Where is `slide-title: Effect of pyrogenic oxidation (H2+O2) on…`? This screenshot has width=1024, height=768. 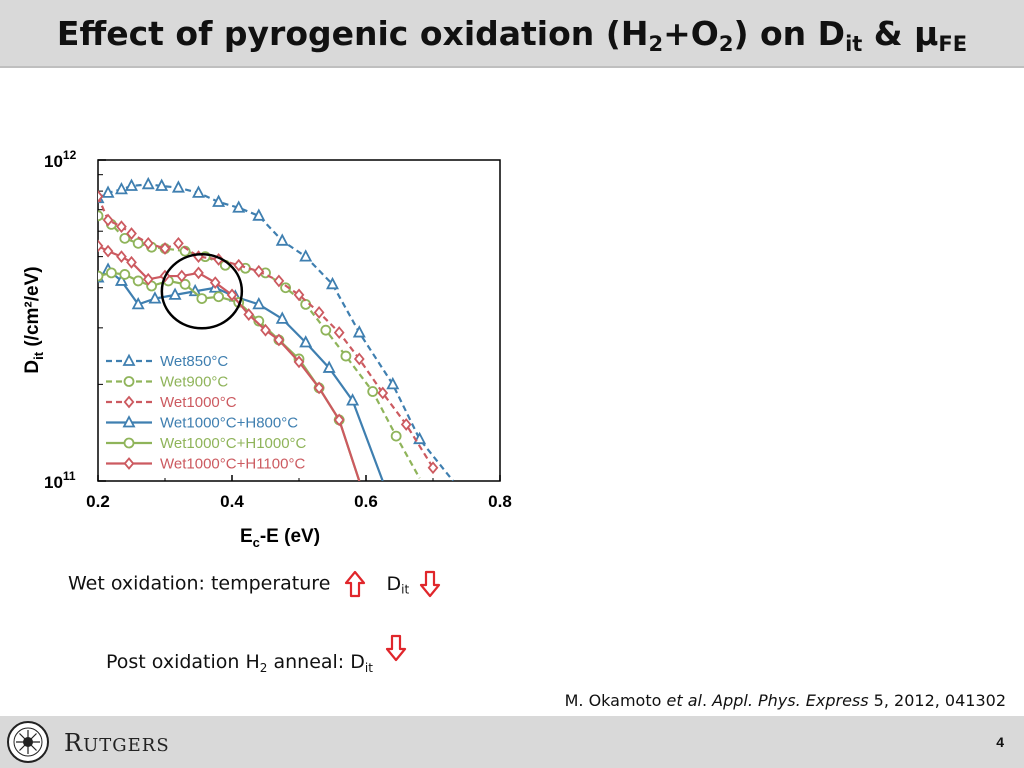
slide-title: Effect of pyrogenic oxidation (H2+O2) on… is located at coordinates (512, 35).